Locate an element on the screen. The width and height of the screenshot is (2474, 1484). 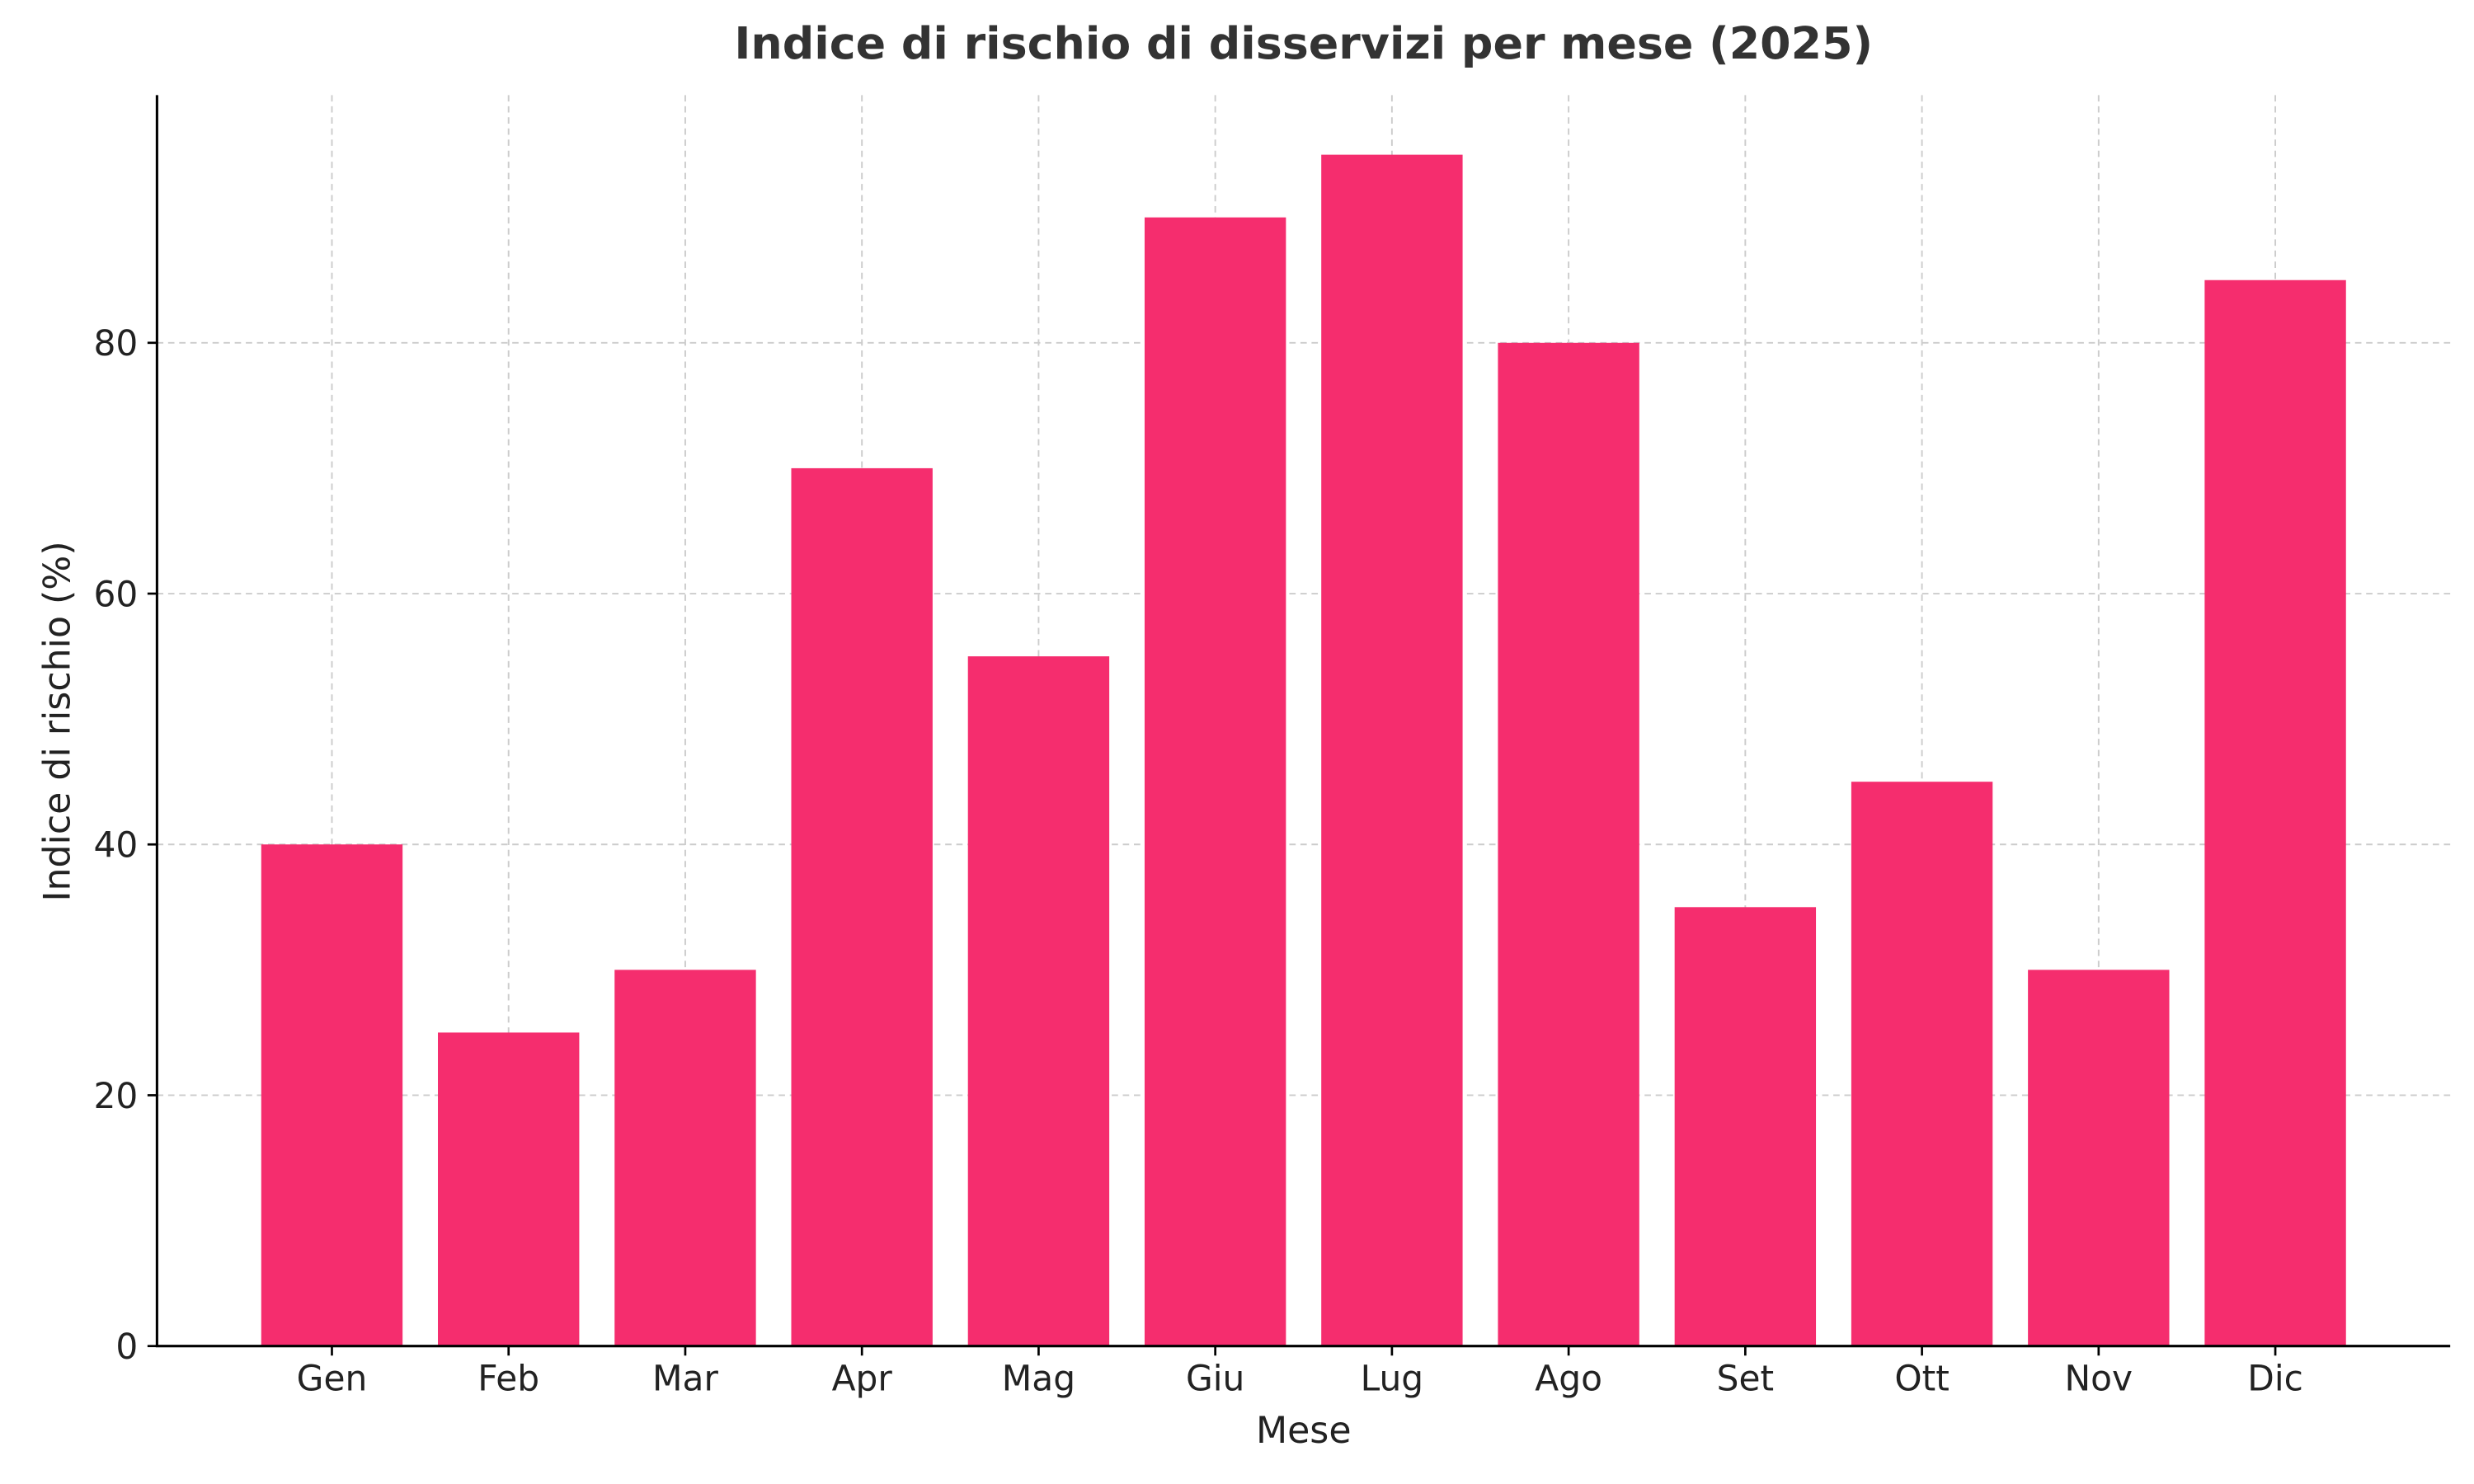
x-tick-label: Lug is located at coordinates (1392, 1379).